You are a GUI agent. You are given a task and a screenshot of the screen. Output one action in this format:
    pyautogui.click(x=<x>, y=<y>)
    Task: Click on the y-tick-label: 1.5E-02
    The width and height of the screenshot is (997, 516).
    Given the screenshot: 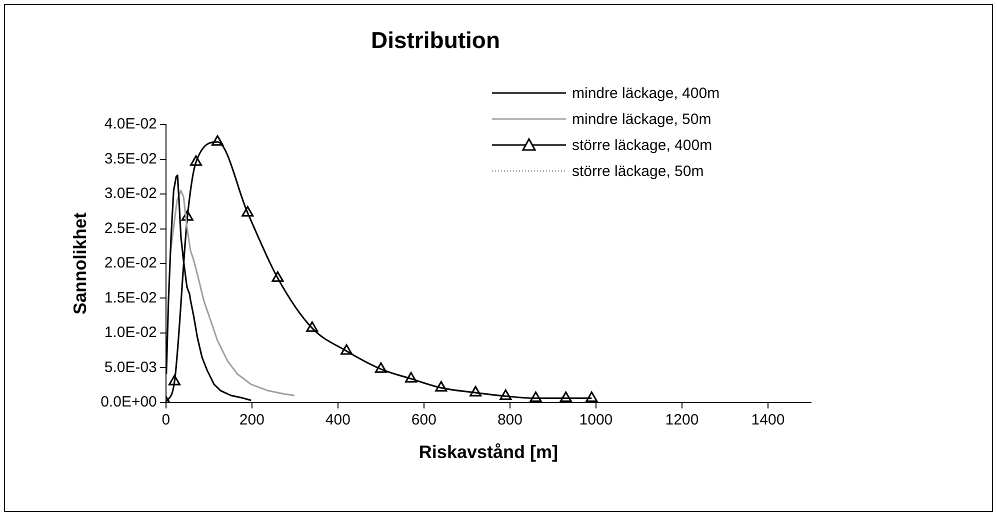 What is the action you would take?
    pyautogui.click(x=130, y=297)
    